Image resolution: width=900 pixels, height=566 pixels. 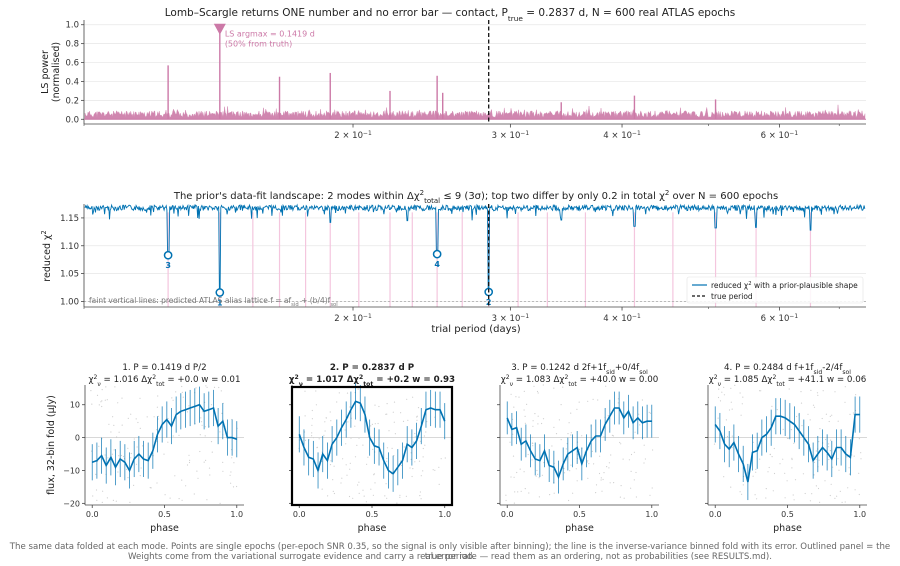 I want to click on ls-x-tick-label: 3 × 10⁻¹, so click(x=511, y=136).